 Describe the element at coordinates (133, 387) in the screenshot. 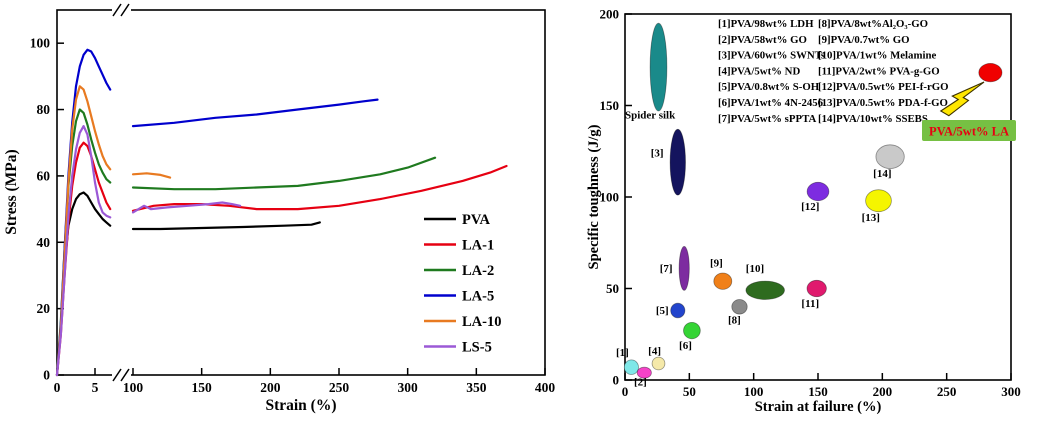

I see `left-x-tick-label: 100` at that location.